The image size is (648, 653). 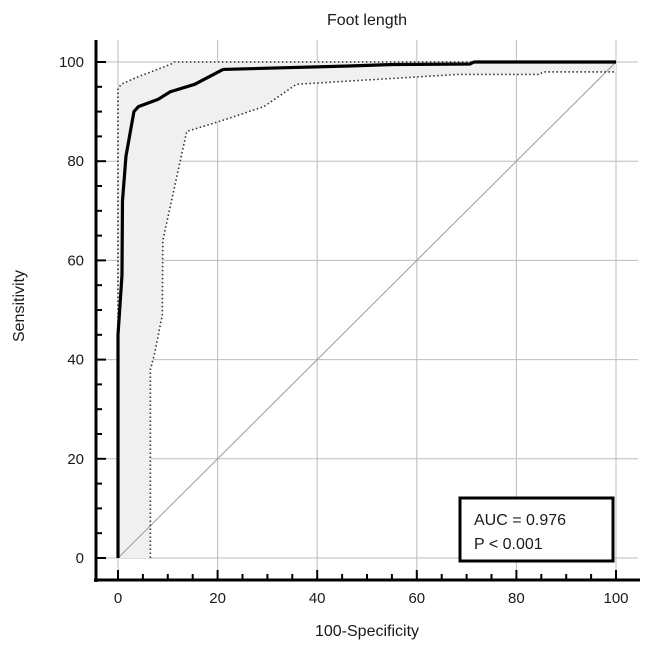 I want to click on x-tick-label-3: 60, so click(x=416, y=598).